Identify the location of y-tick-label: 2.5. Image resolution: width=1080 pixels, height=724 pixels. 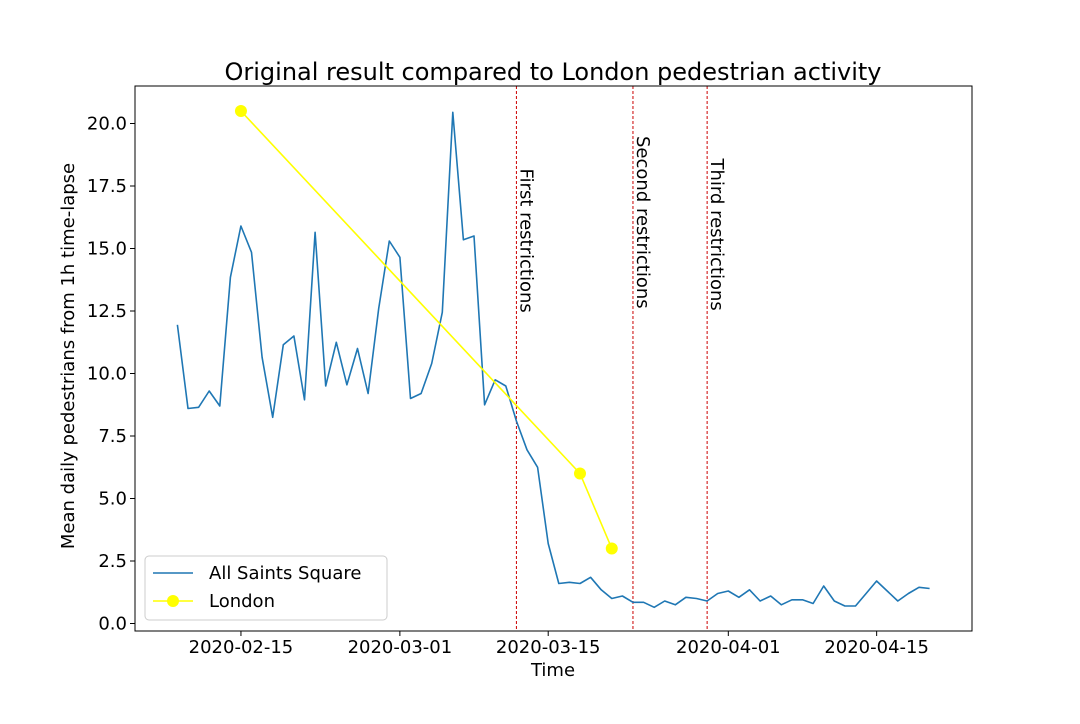
(112, 561).